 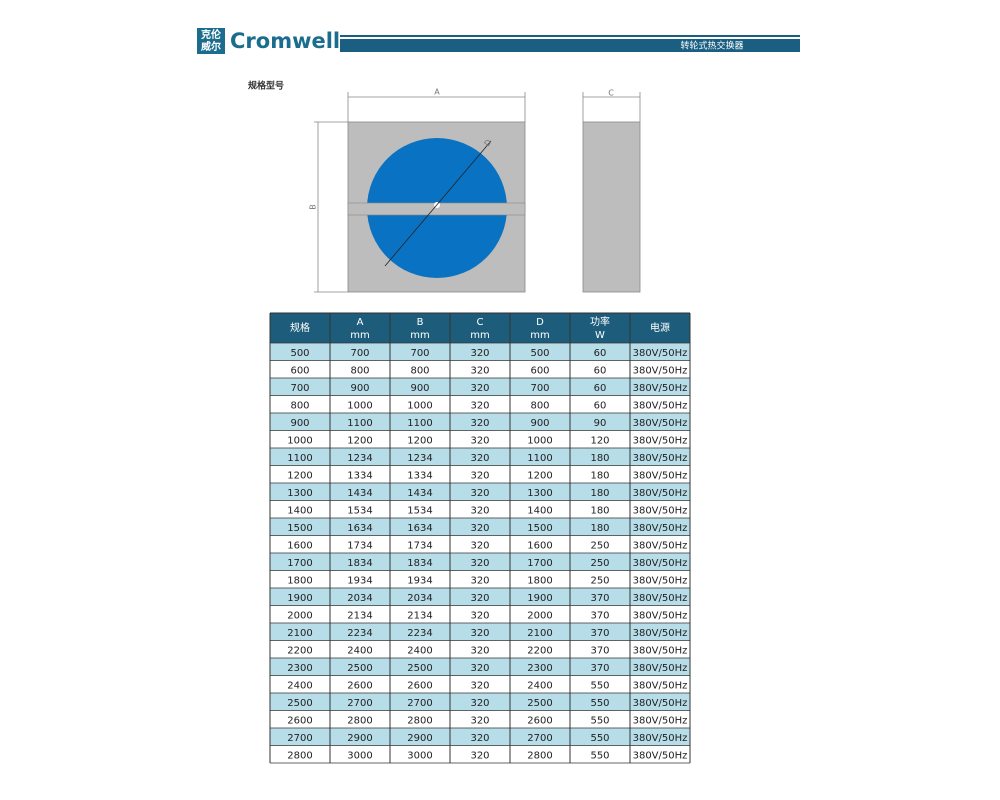 What do you see at coordinates (419, 353) in the screenshot?
I see `cell: 700` at bounding box center [419, 353].